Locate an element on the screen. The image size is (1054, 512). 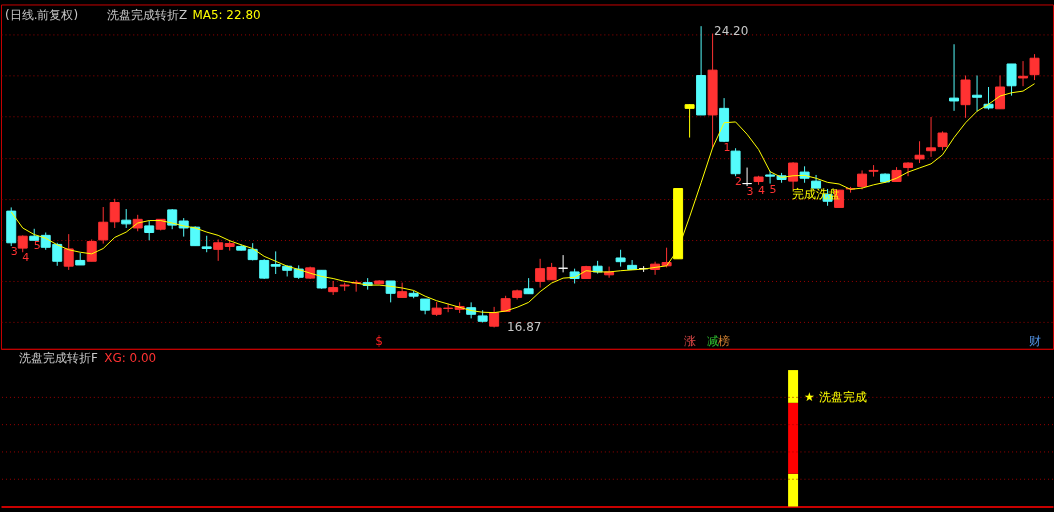
annotation: 1 is located at coordinates (727, 148).